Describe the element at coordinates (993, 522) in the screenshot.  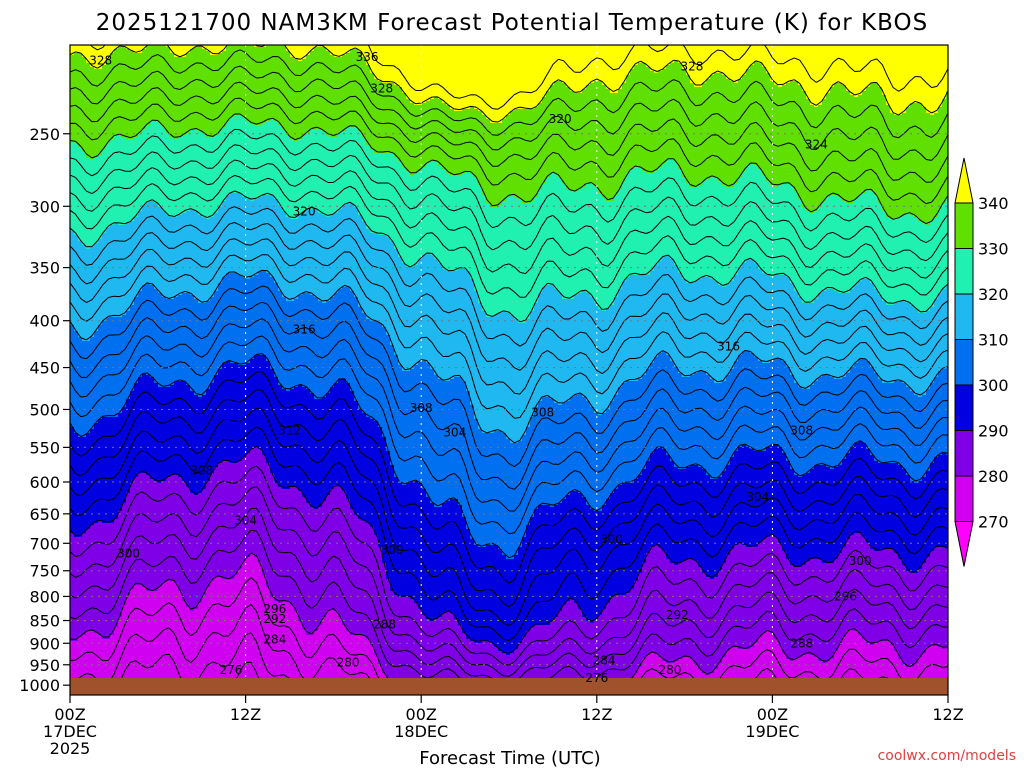
I see `colorbar-label: 270` at that location.